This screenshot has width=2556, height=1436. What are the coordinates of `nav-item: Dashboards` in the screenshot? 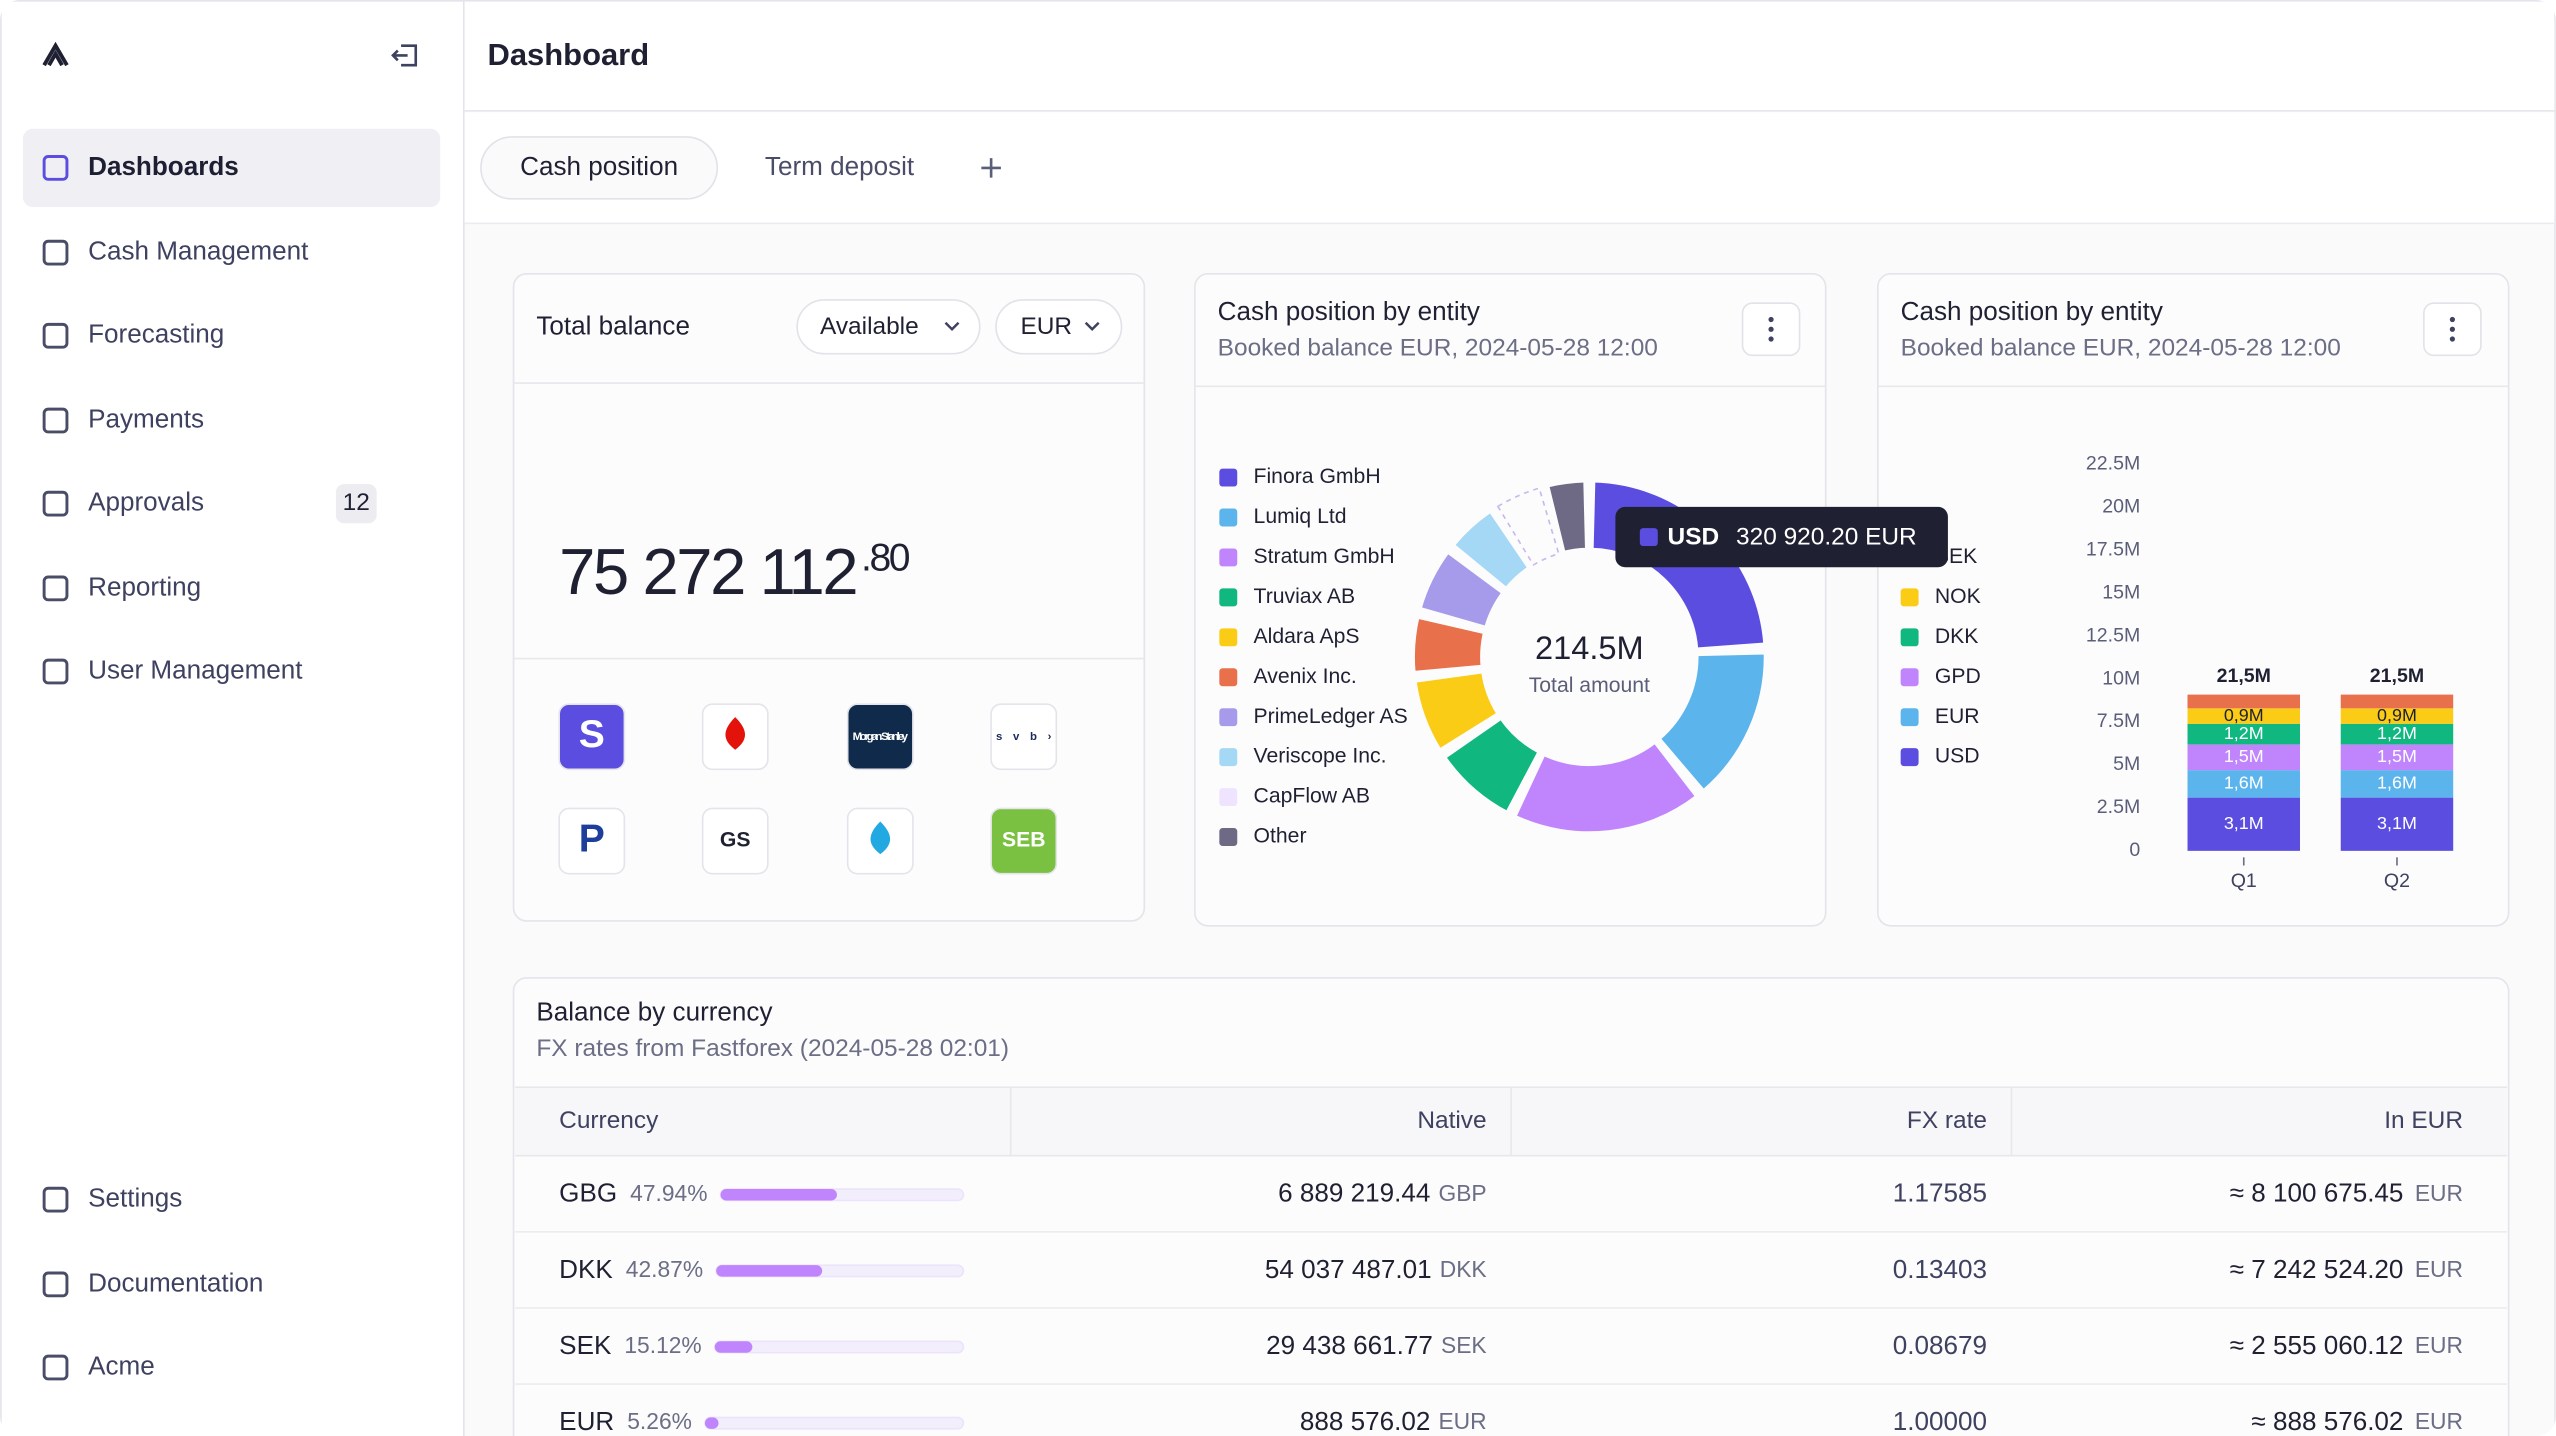 It's located at (163, 166).